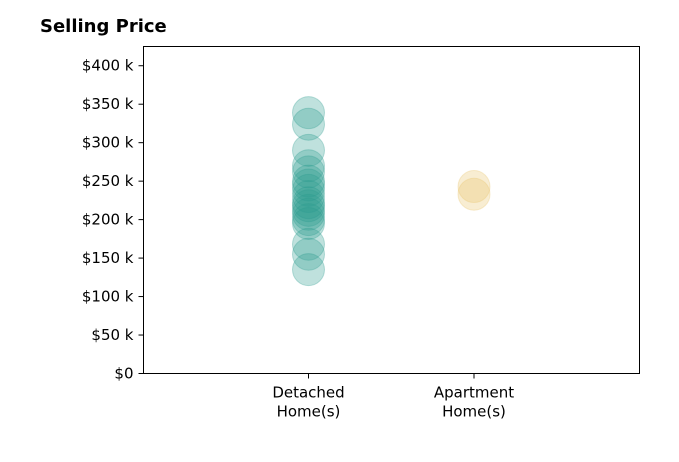 This screenshot has height=462, width=679. What do you see at coordinates (108, 297) in the screenshot?
I see `y-tick-label: $100 k` at bounding box center [108, 297].